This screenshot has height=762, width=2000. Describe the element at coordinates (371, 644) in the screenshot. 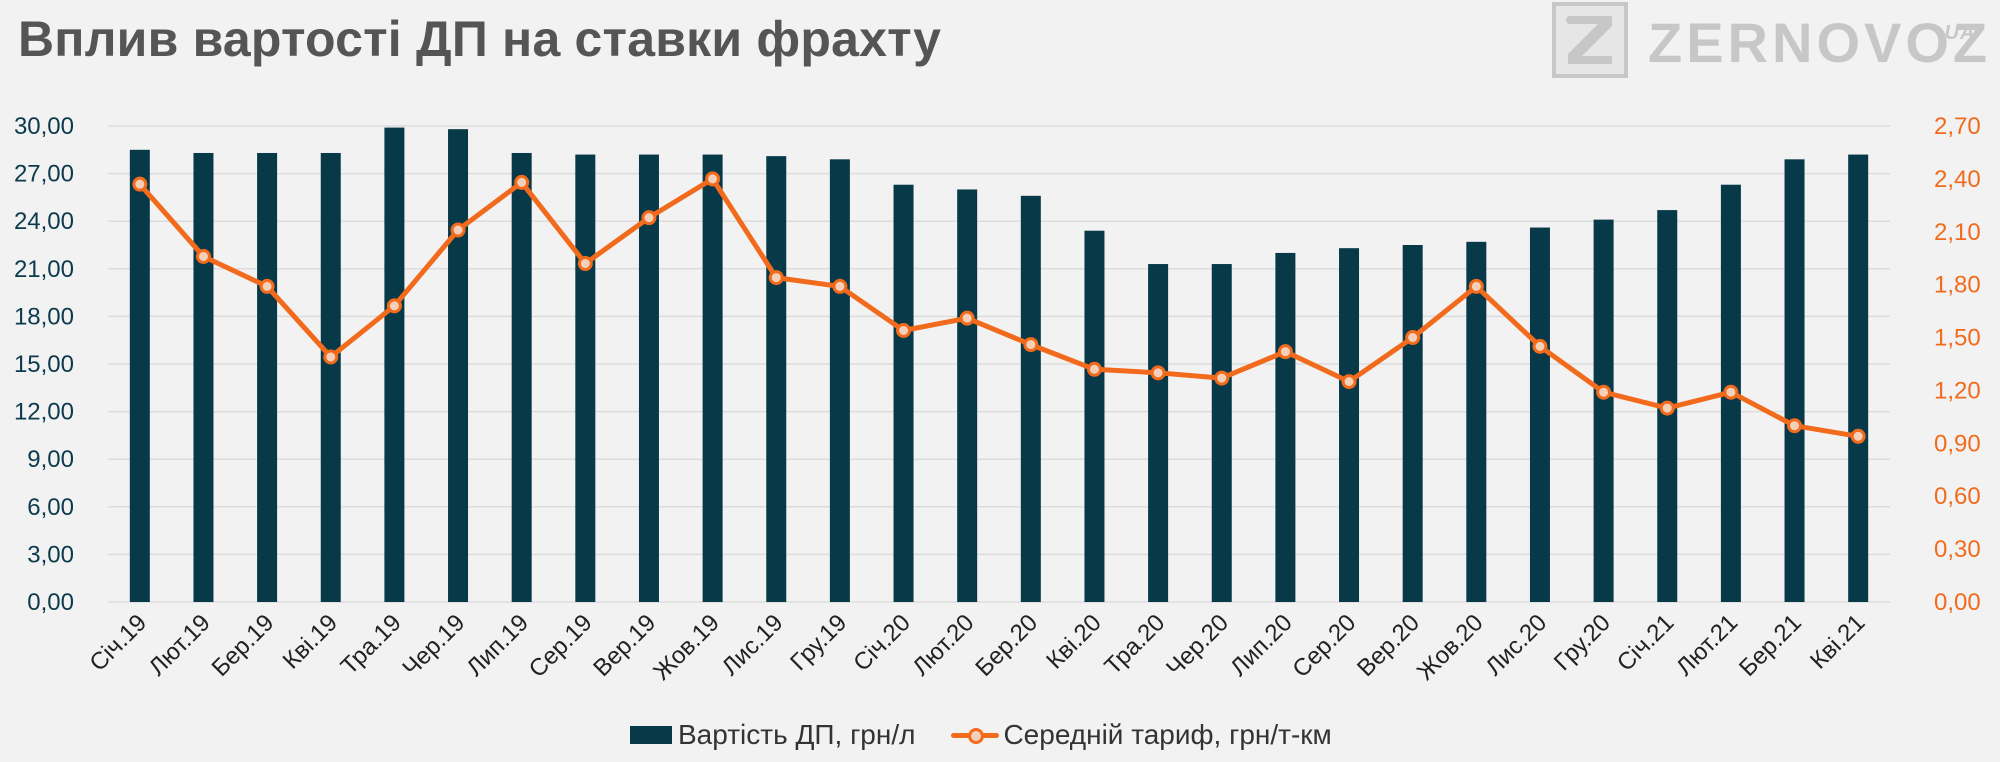

I see `x-tick-label: Тра.19` at that location.